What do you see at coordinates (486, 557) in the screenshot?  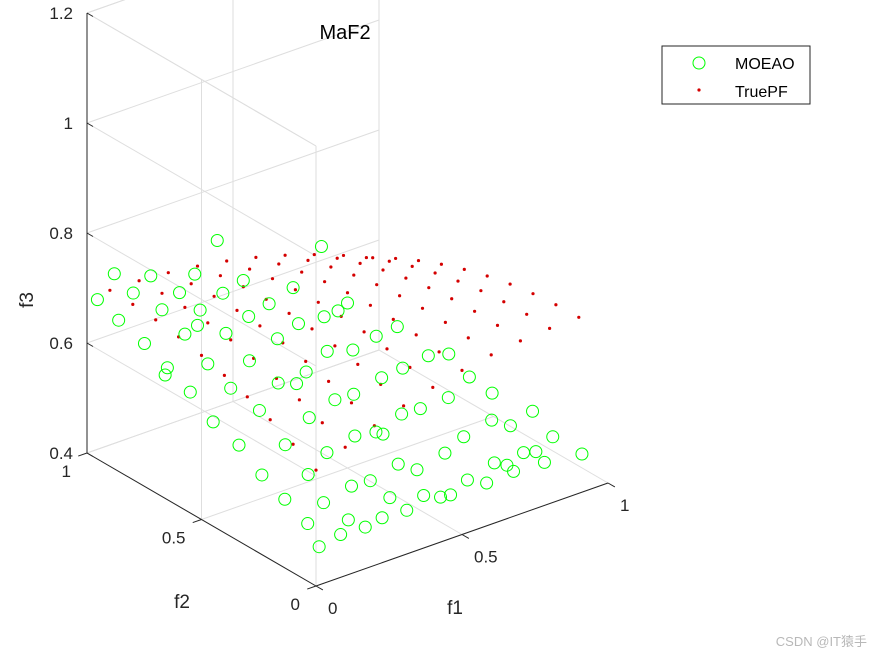 I see `x-tick-label: 0.5` at bounding box center [486, 557].